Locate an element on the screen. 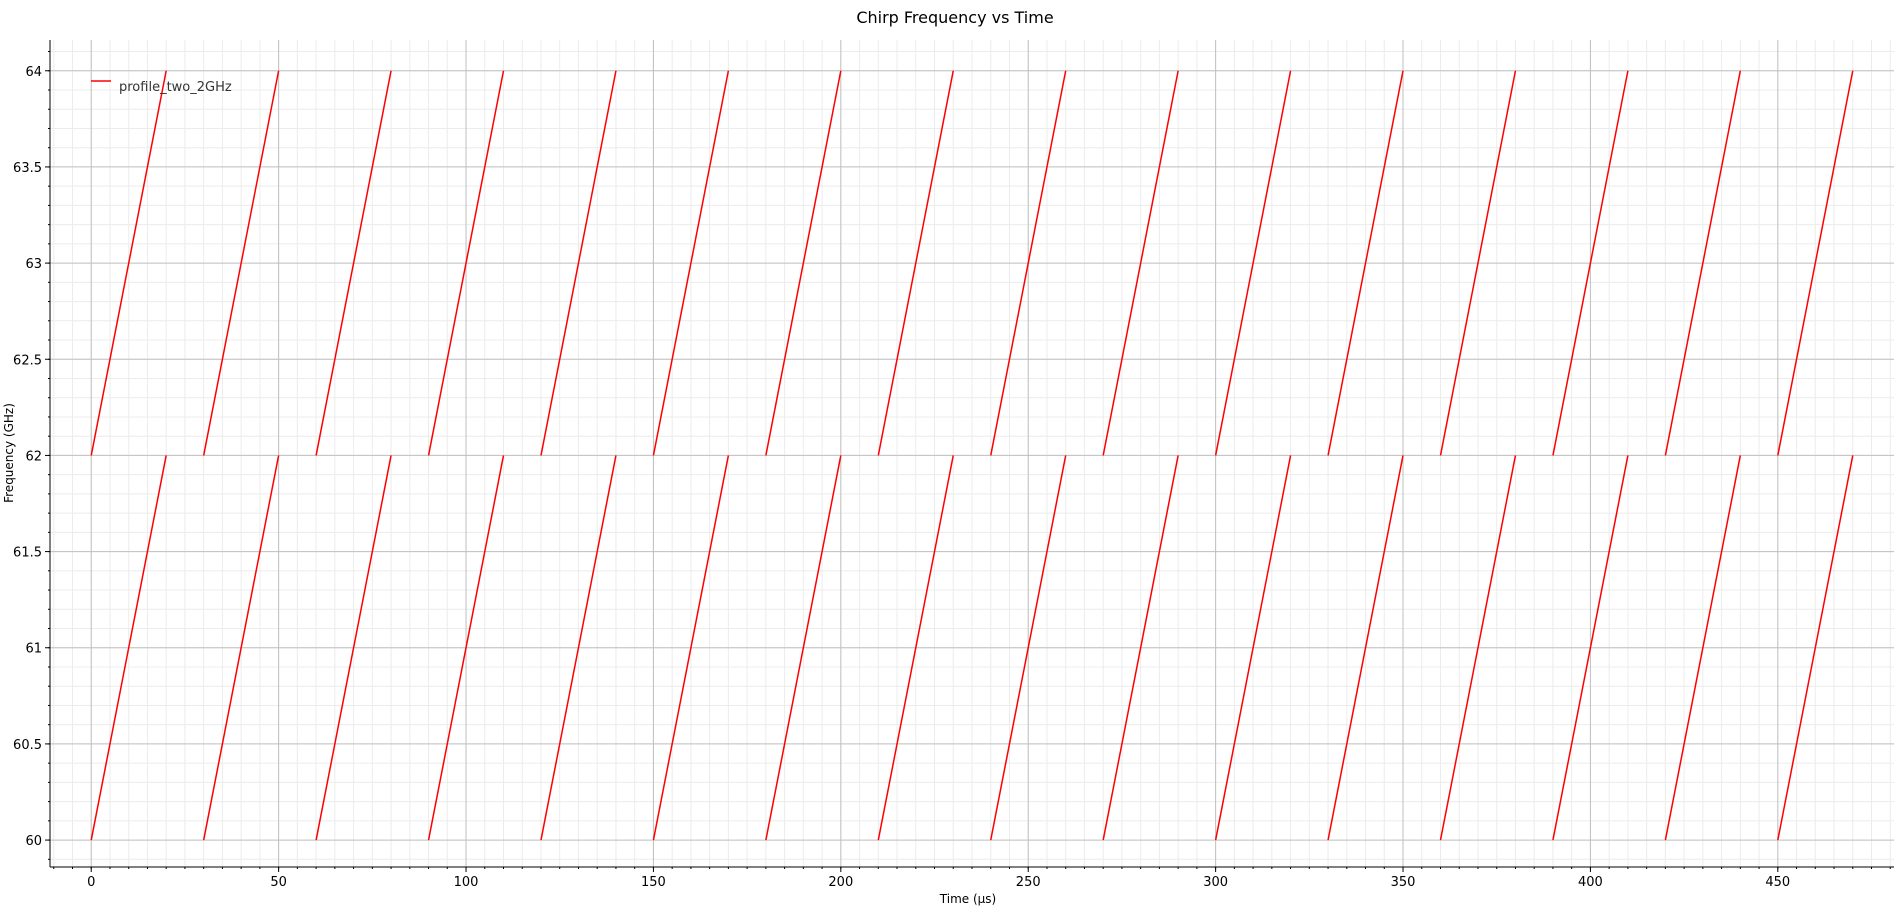  x-tick-label: 300 is located at coordinates (1215, 882).